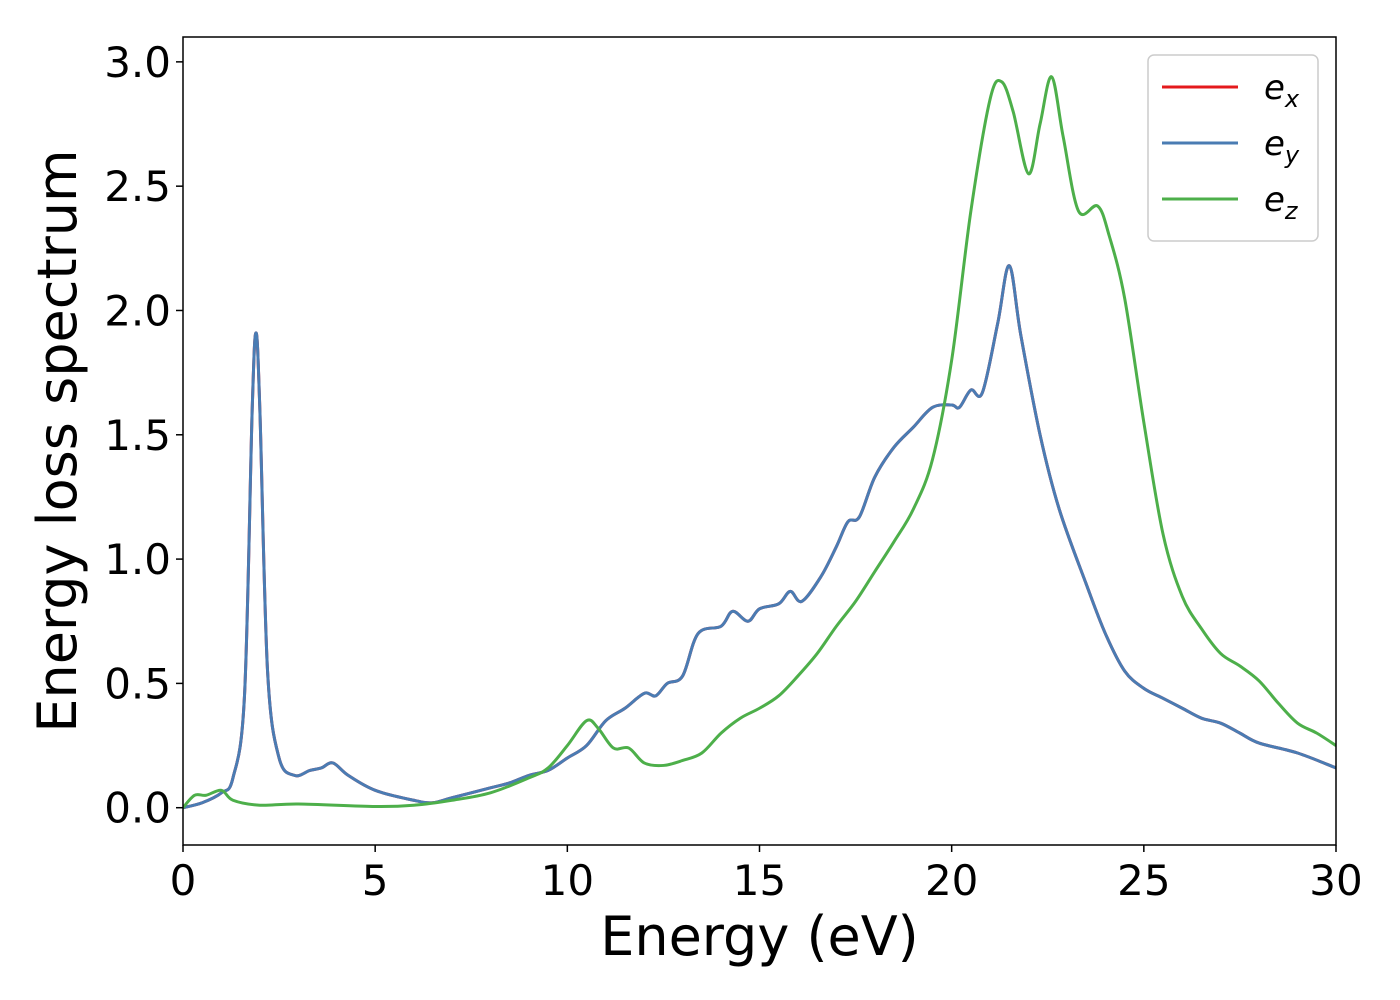  What do you see at coordinates (1282, 146) in the screenshot?
I see `legend-label-y: ey` at bounding box center [1282, 146].